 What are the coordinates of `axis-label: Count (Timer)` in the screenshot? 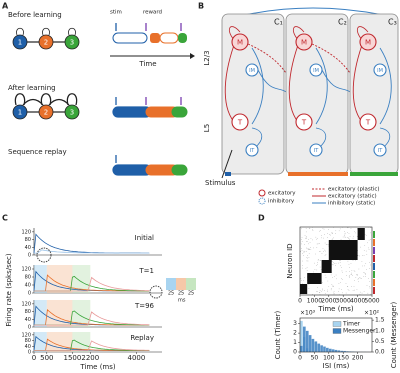 It's located at (278, 334).